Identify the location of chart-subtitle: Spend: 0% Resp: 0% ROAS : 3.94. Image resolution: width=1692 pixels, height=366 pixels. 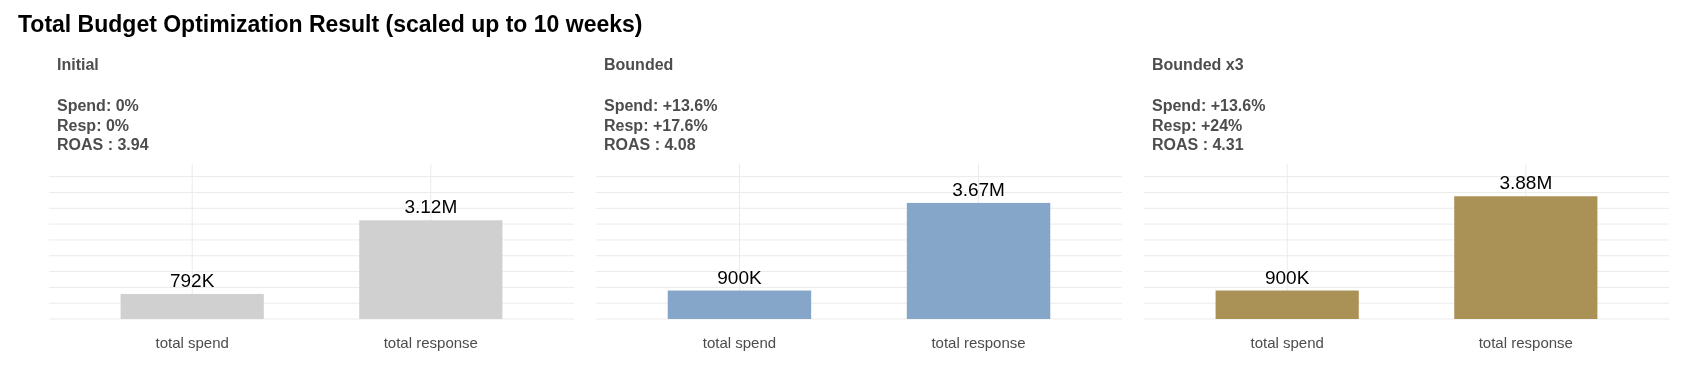
(103, 125).